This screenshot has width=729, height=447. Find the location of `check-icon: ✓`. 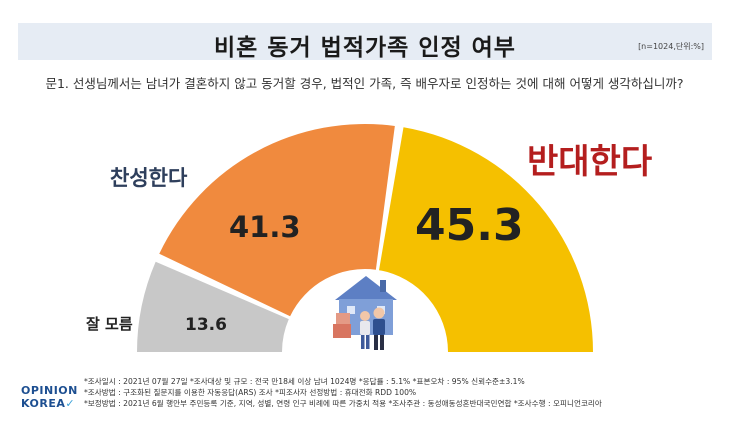

check-icon: ✓ is located at coordinates (70, 403).